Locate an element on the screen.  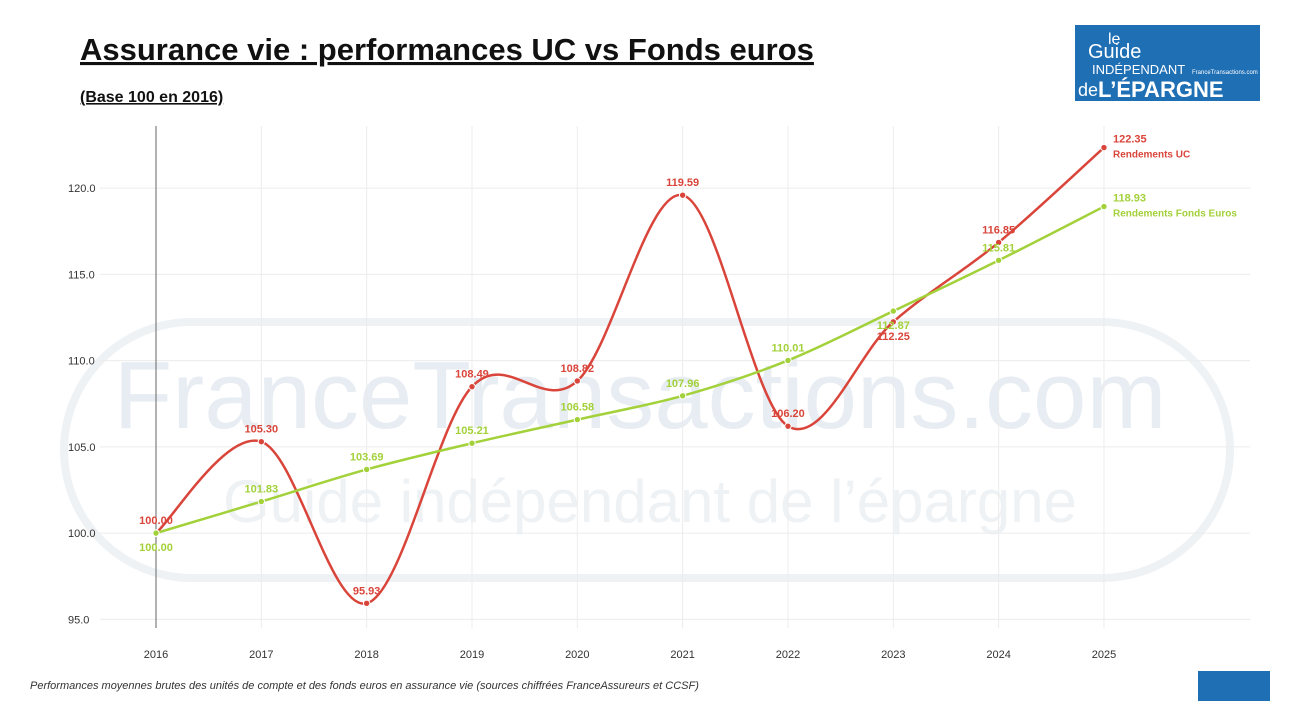
x-tick-label: 2024 is located at coordinates (998, 655).